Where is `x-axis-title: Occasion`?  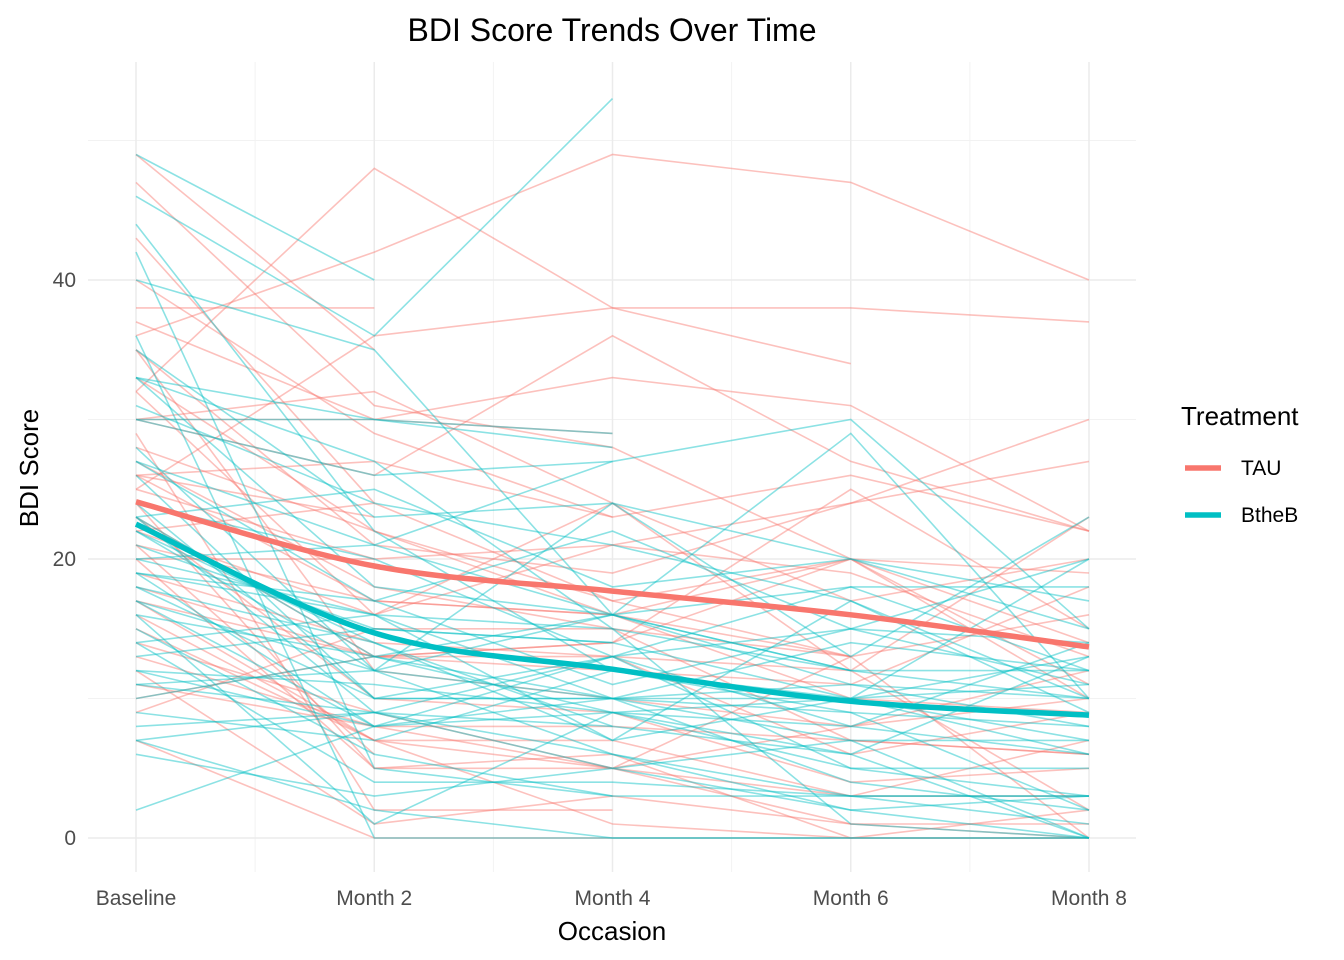 x-axis-title: Occasion is located at coordinates (612, 931).